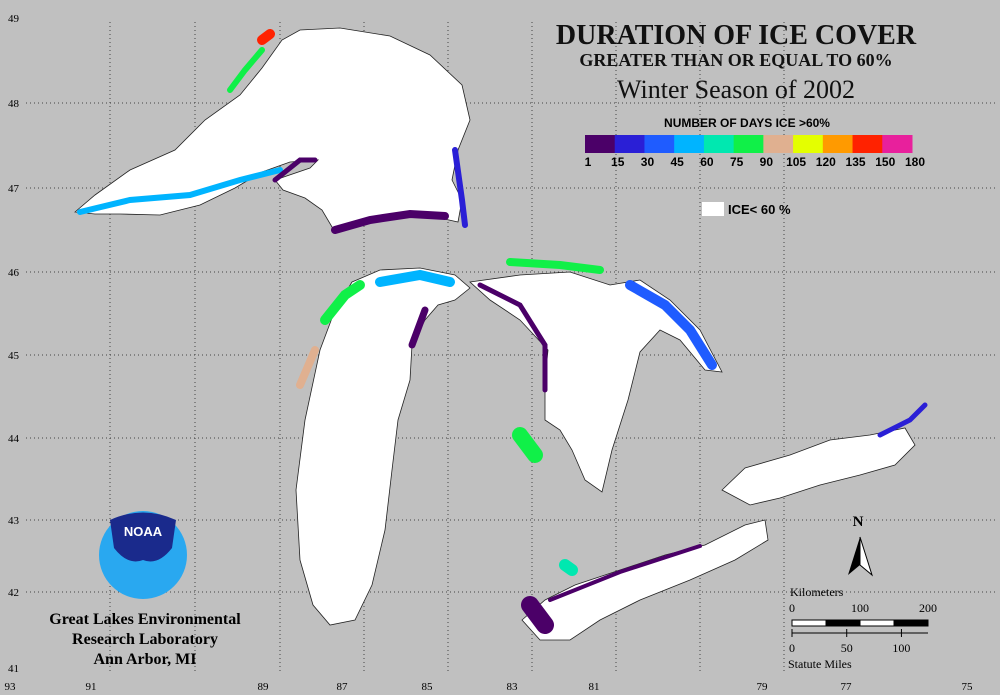 The width and height of the screenshot is (1000, 695). I want to click on longitude-label: 75, so click(968, 687).